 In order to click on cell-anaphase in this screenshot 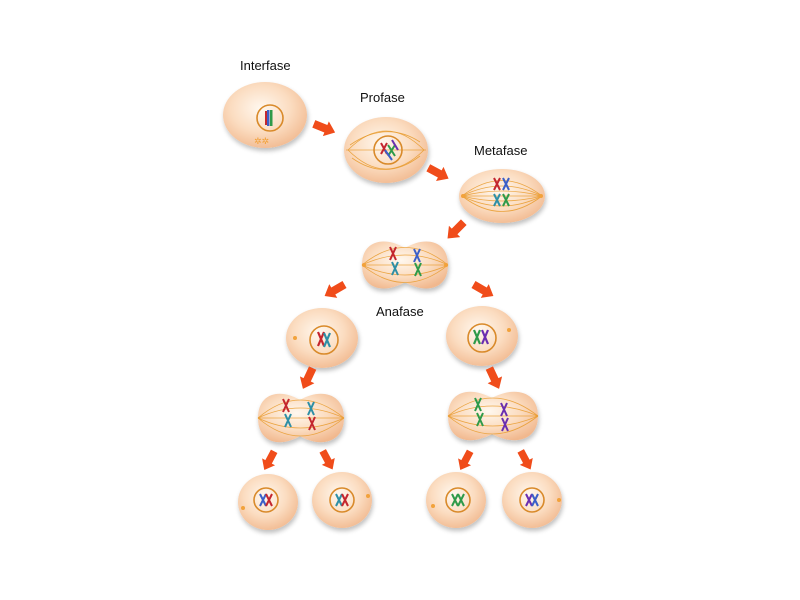, I will do `click(405, 265)`.